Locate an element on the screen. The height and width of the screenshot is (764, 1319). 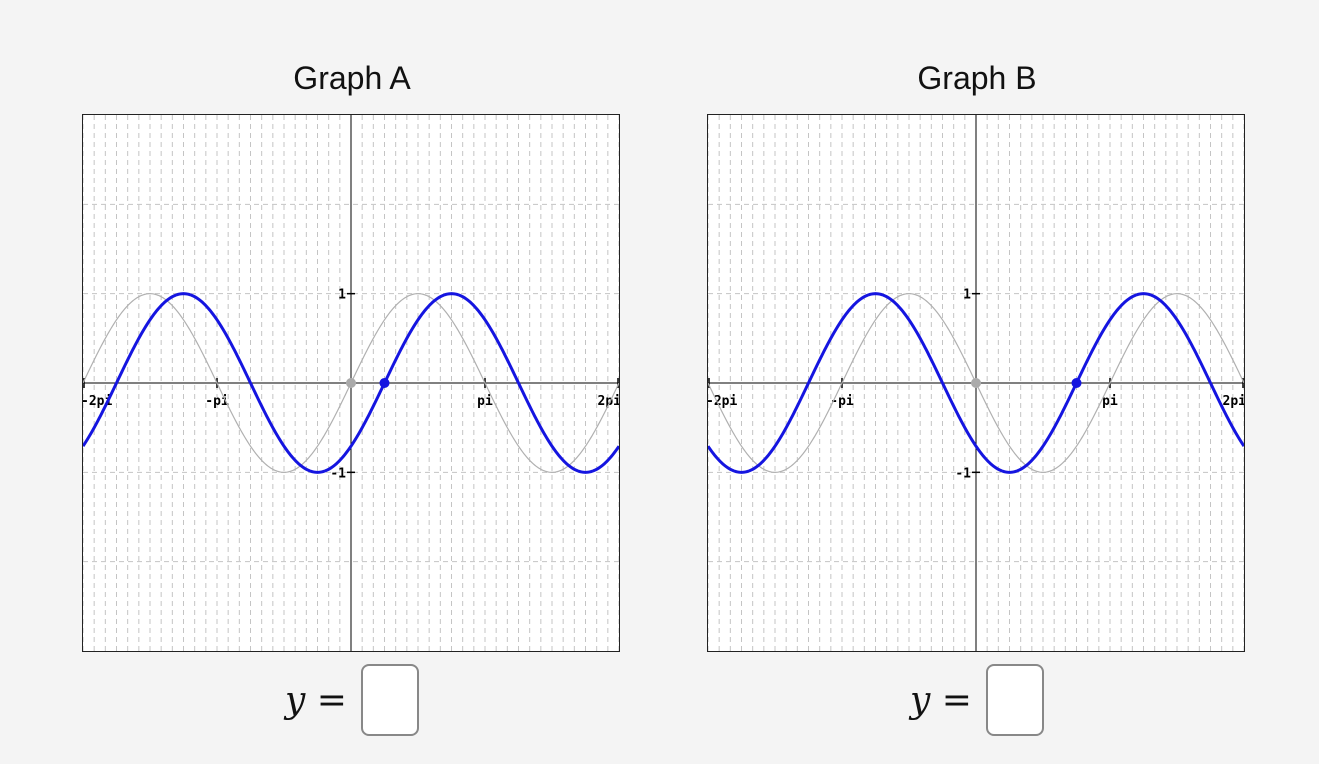
graph-a-answer-input is located at coordinates (389, 700).